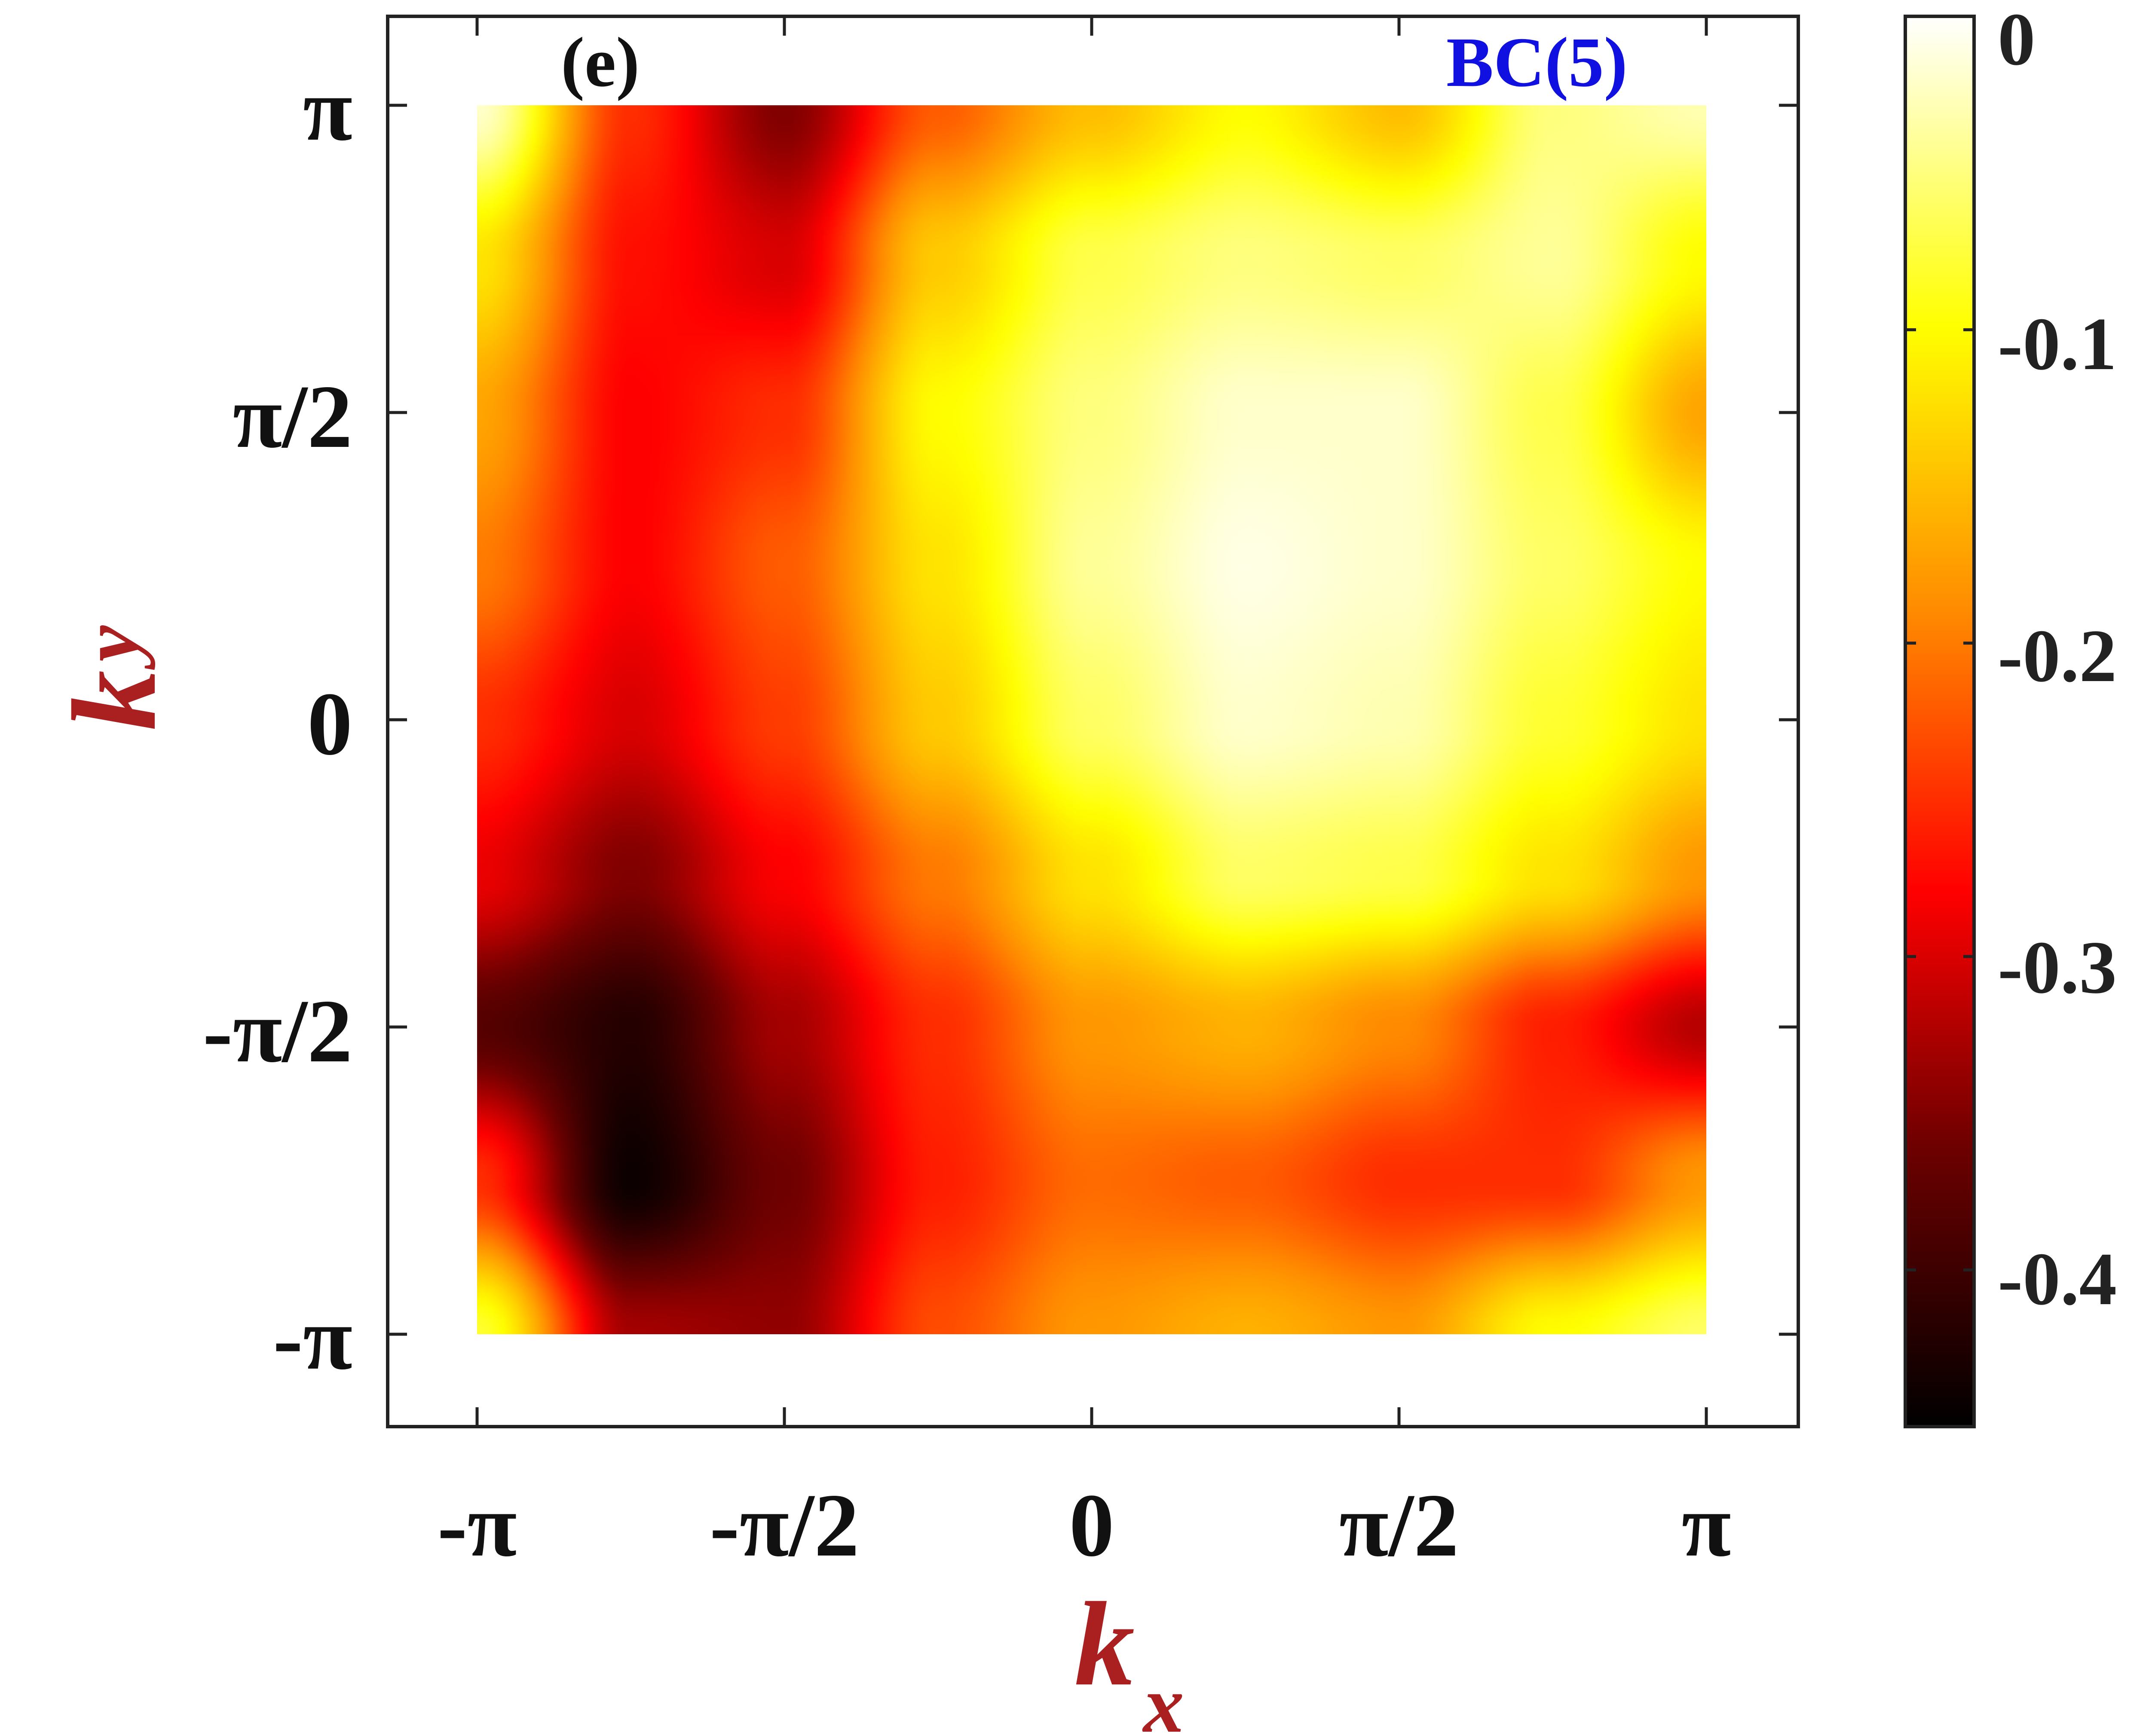 The image size is (2149, 1736). I want to click on colorbar-tick-labels: 0 -0.1 -0.2 -0.3 -0.4, so click(2057, 660).